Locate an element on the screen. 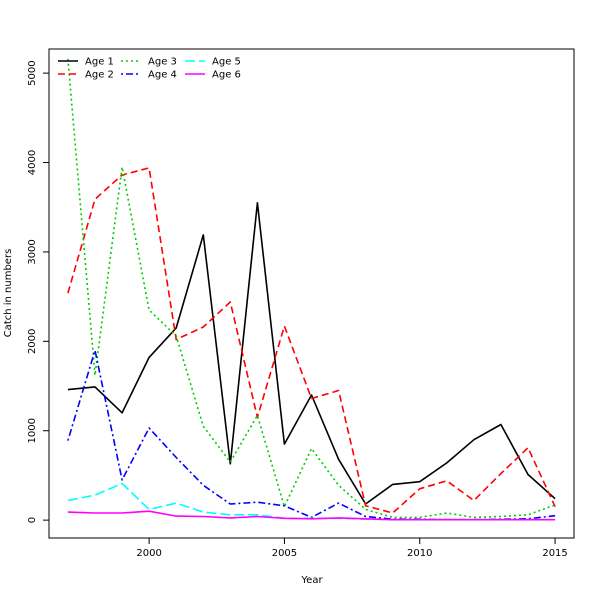  y-tick-label: 0 is located at coordinates (32, 520).